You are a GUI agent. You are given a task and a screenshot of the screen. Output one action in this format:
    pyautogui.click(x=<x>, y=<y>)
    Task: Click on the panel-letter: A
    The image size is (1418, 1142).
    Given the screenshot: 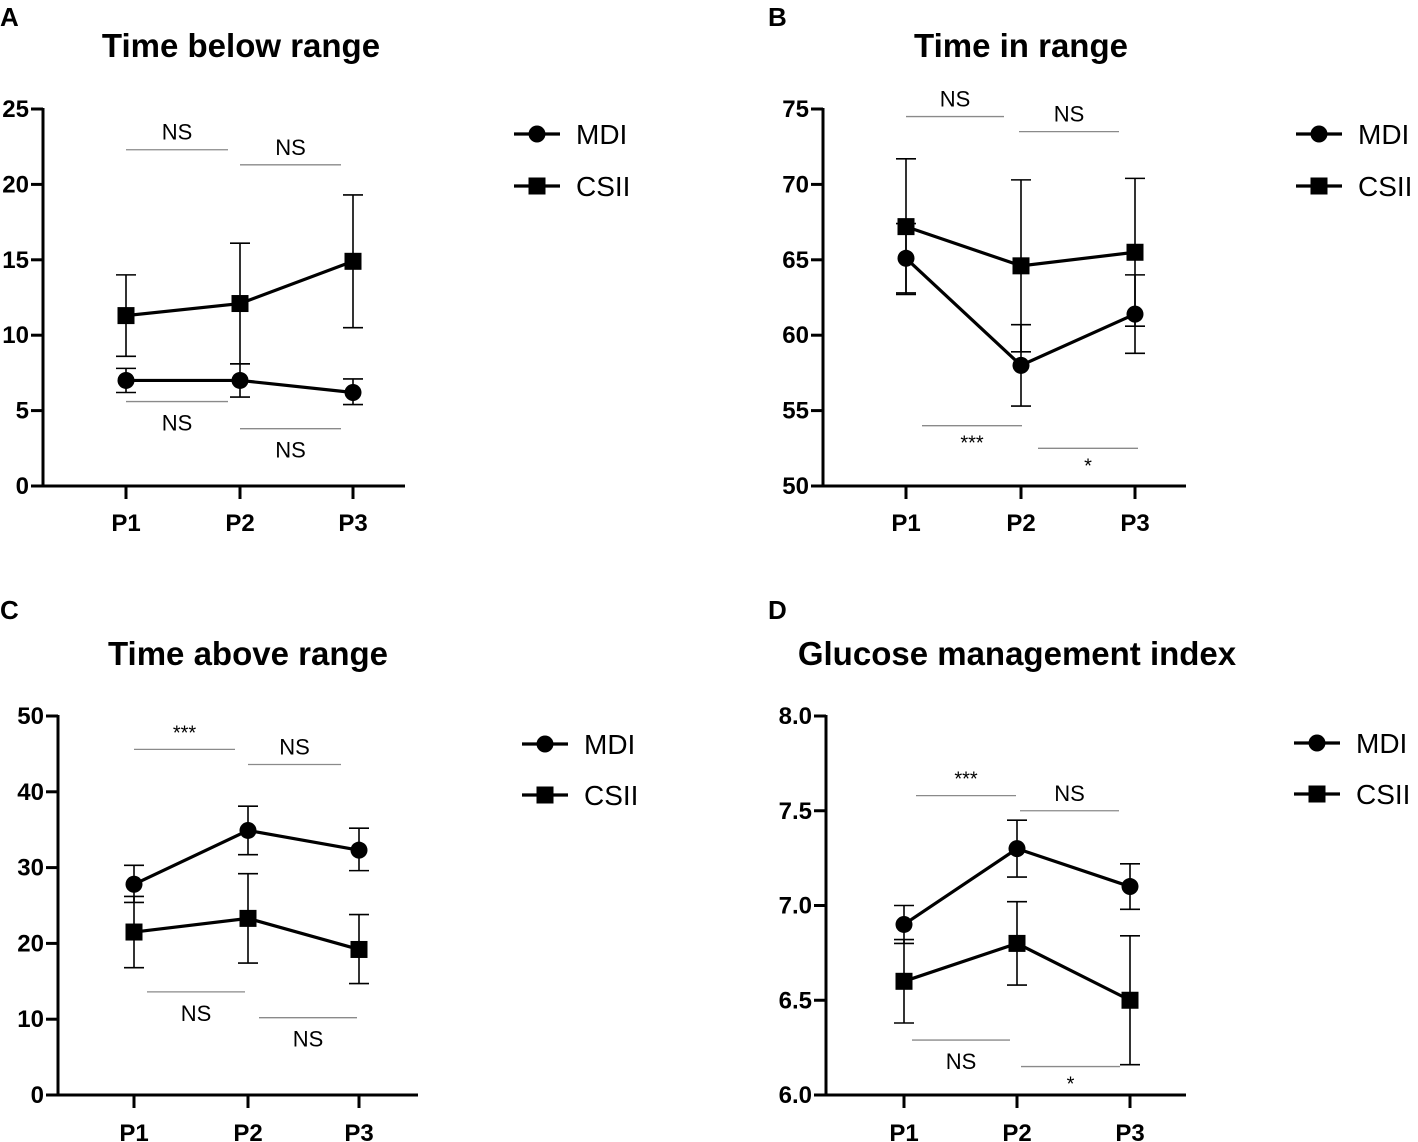 What is the action you would take?
    pyautogui.click(x=9, y=17)
    